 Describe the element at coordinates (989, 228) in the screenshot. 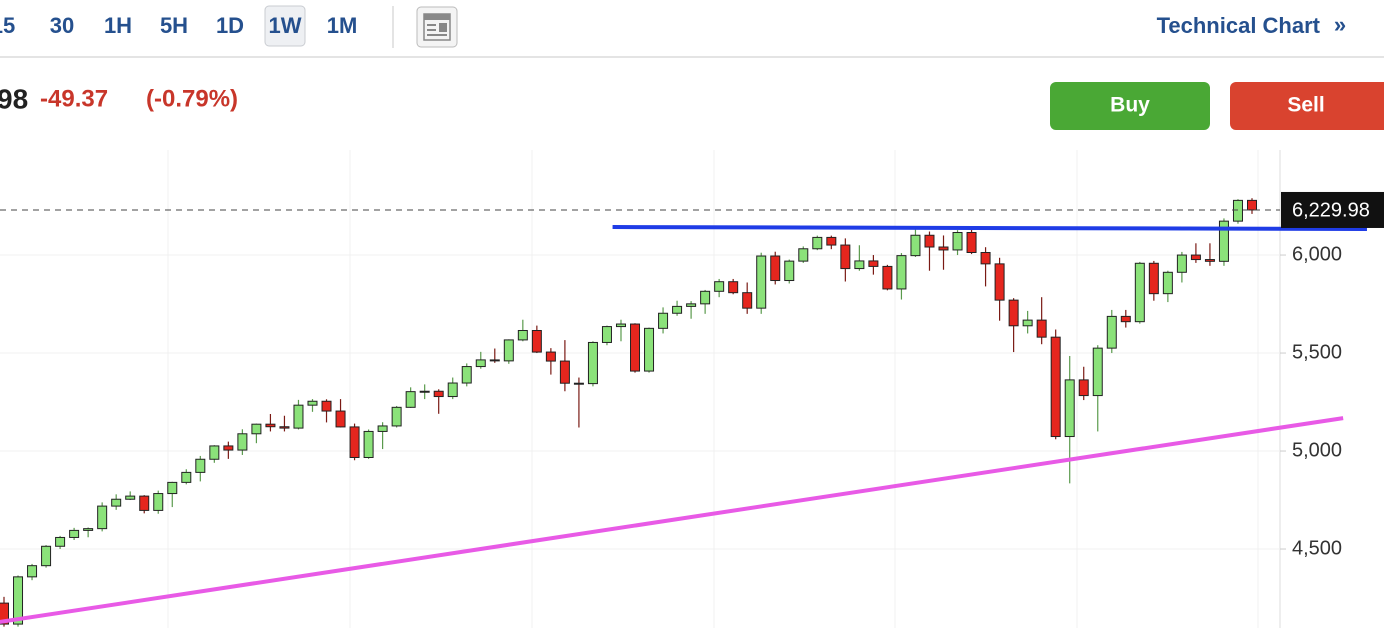

I see `trend-line` at that location.